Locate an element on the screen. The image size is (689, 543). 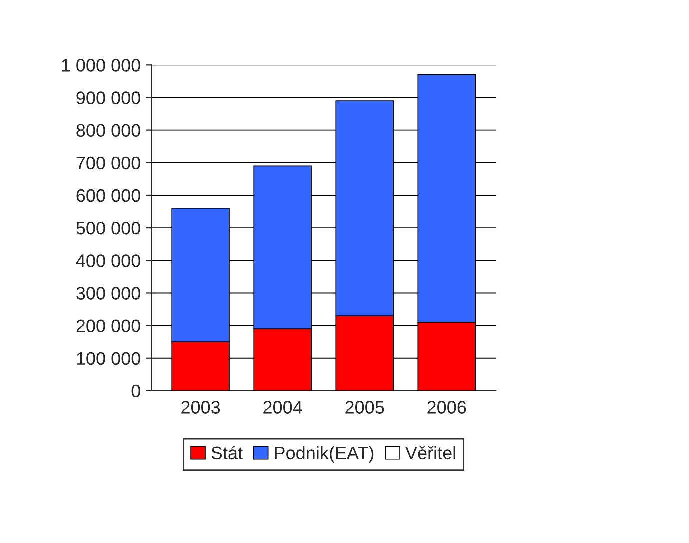
x-tick-label: 2006 is located at coordinates (447, 407).